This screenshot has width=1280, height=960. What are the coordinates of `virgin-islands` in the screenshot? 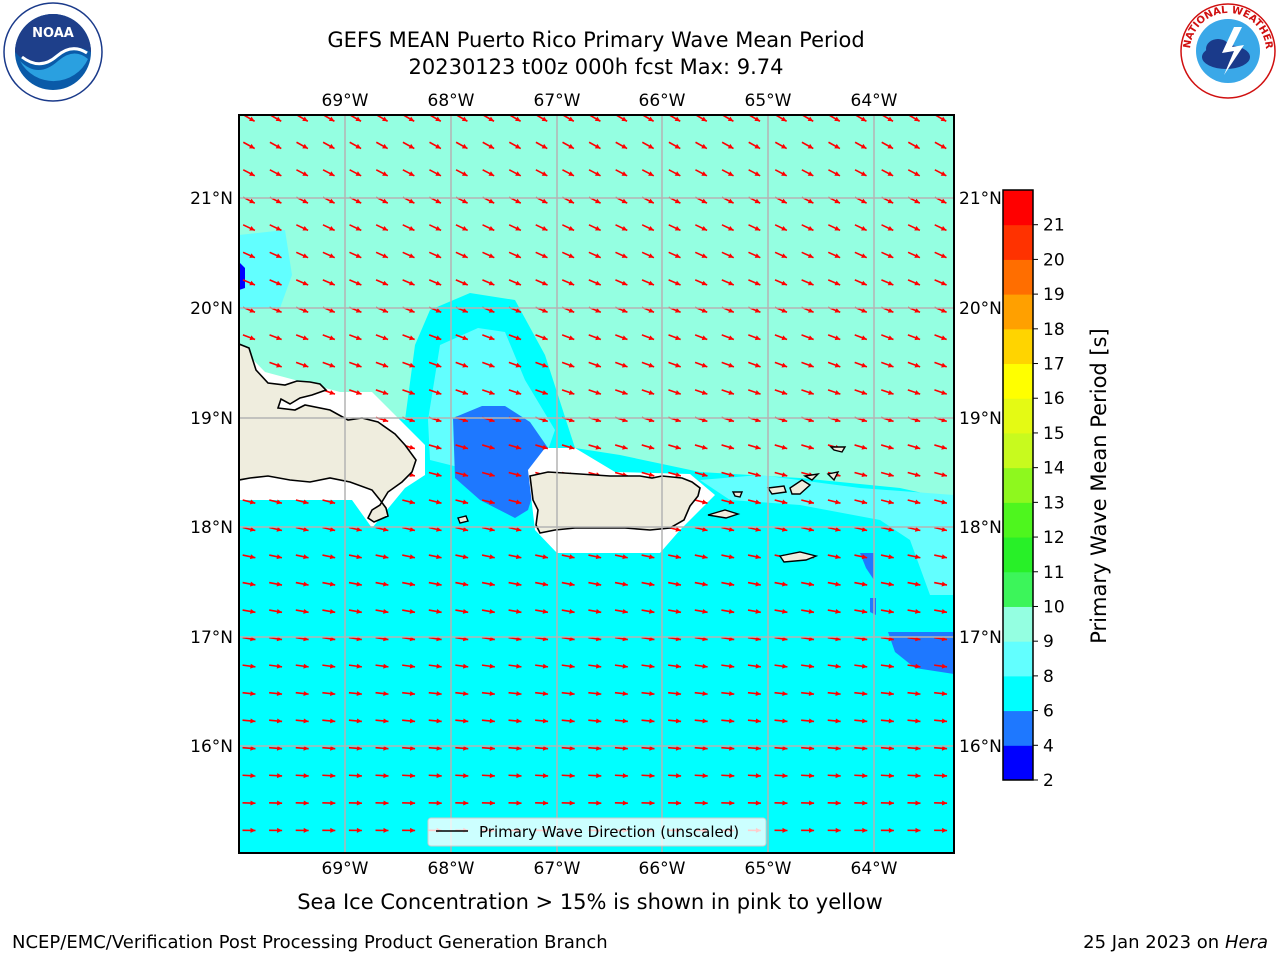 It's located at (803, 483).